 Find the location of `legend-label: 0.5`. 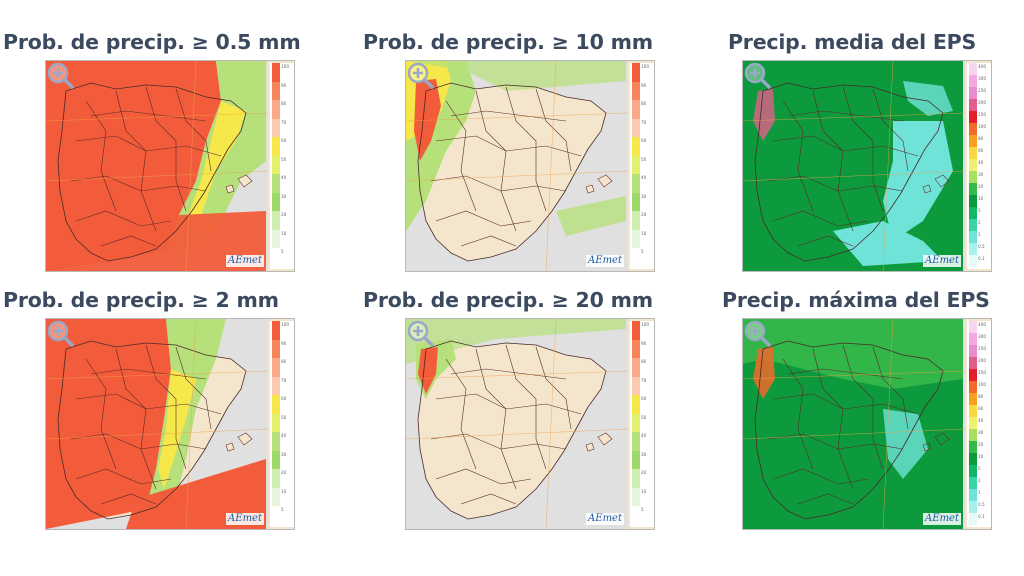

legend-label: 0.5 is located at coordinates (981, 246).